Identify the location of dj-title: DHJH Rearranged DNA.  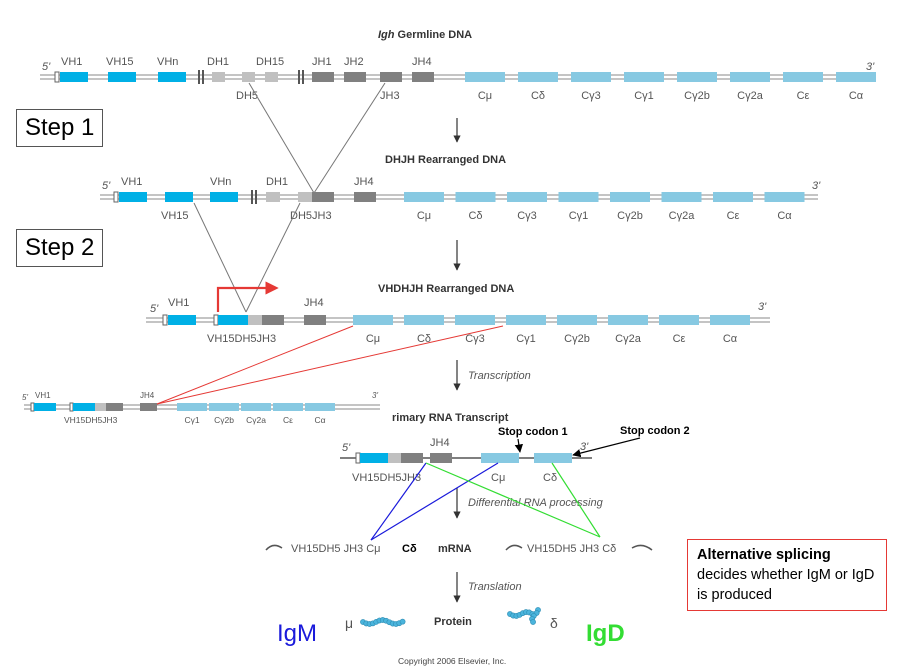
(445, 160).